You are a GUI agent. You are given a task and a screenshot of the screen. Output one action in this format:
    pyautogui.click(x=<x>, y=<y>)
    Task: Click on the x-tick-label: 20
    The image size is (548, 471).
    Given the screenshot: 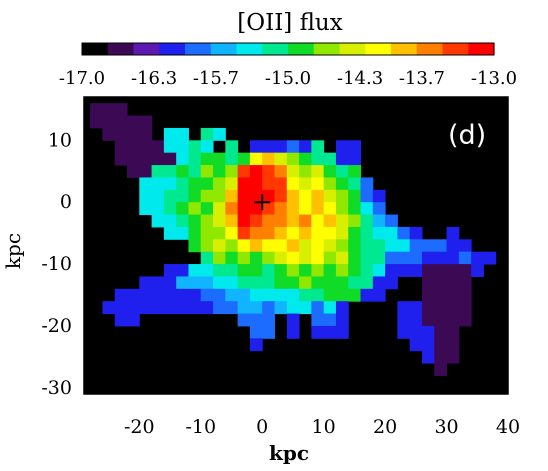 What is the action you would take?
    pyautogui.click(x=385, y=427)
    